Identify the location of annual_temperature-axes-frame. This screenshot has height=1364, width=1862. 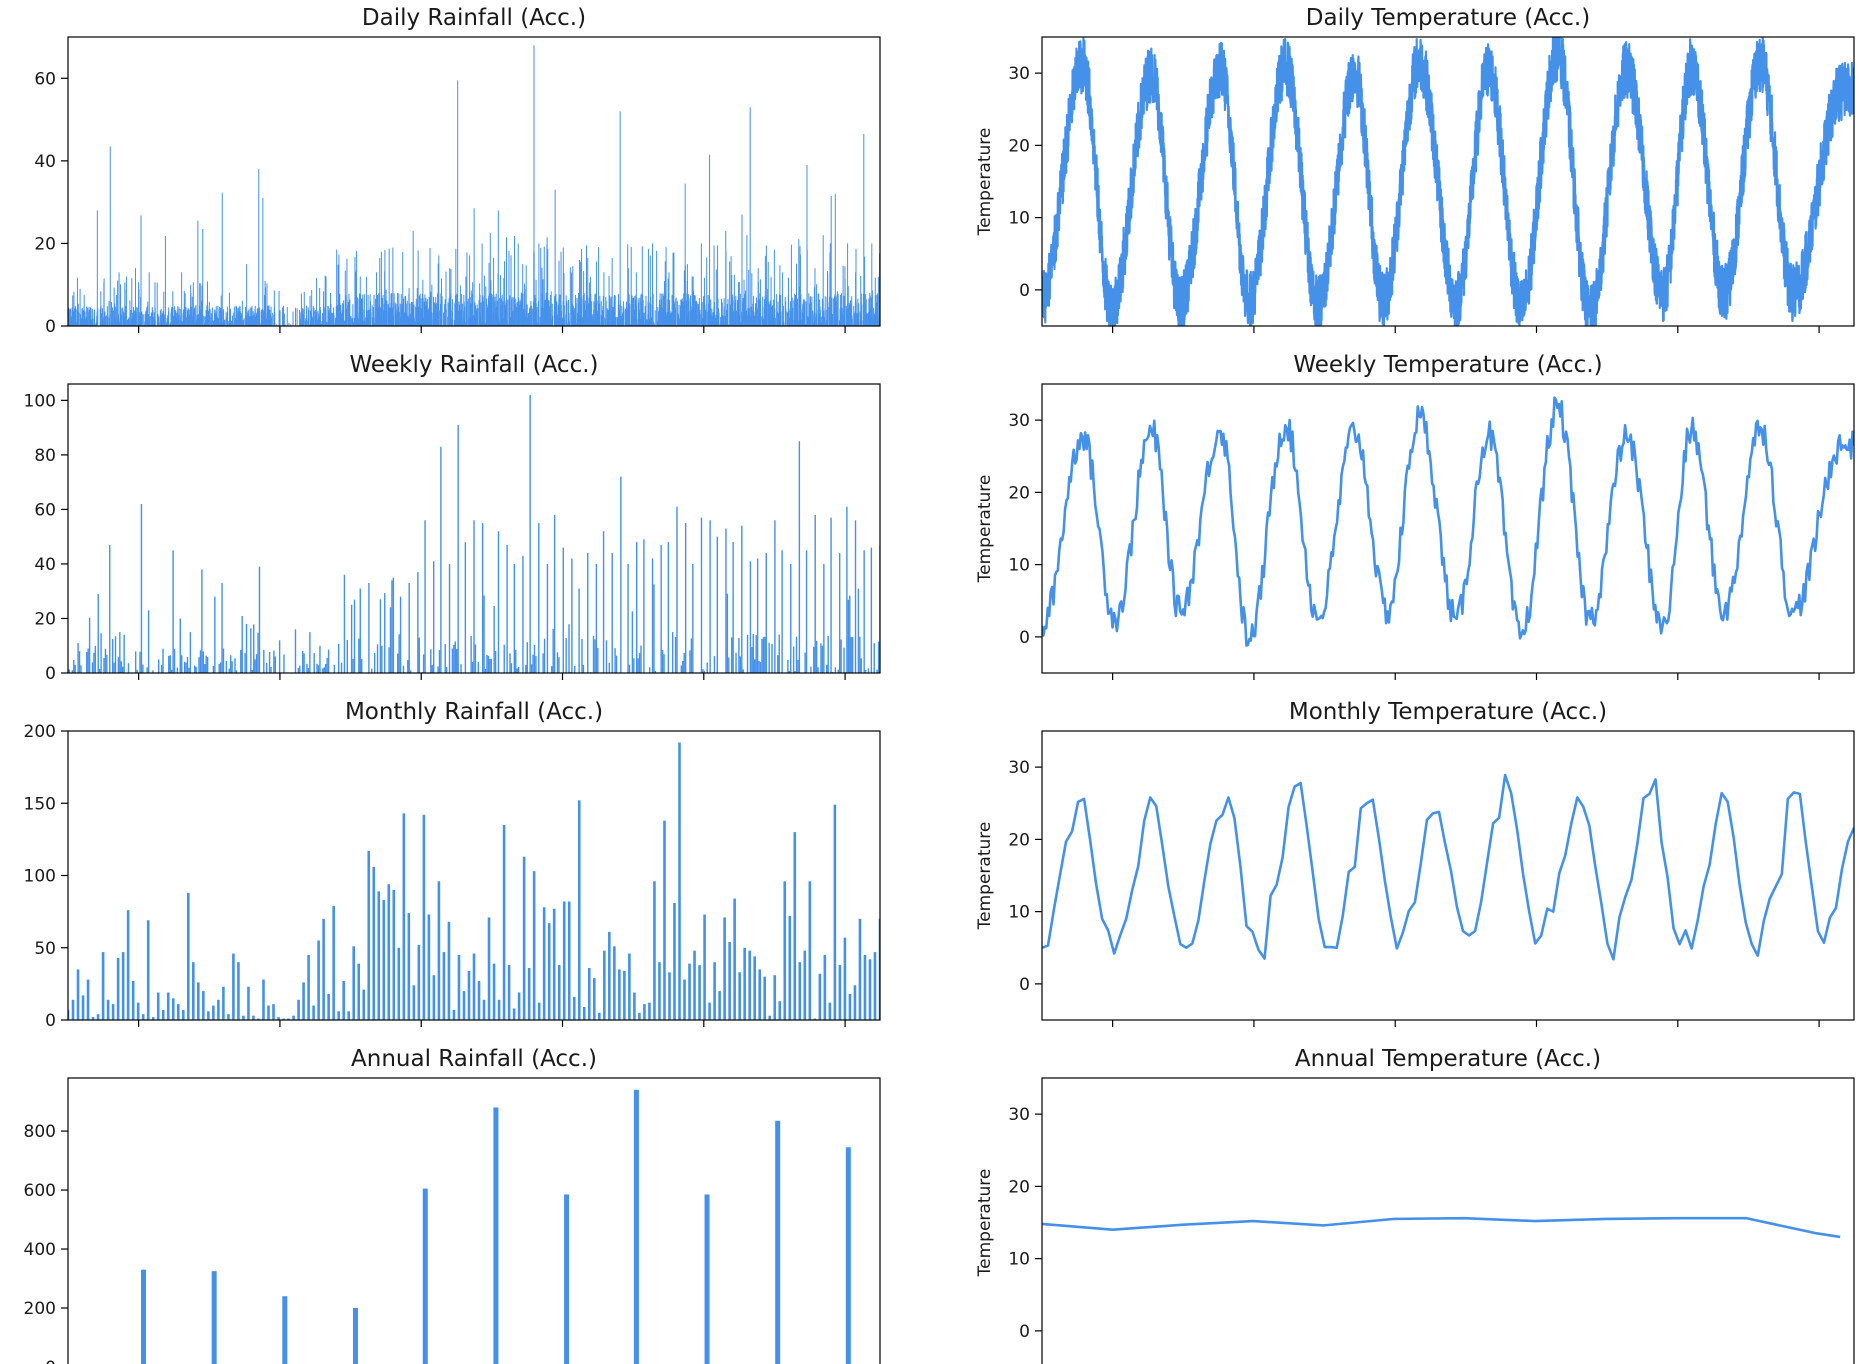
(1448, 1220).